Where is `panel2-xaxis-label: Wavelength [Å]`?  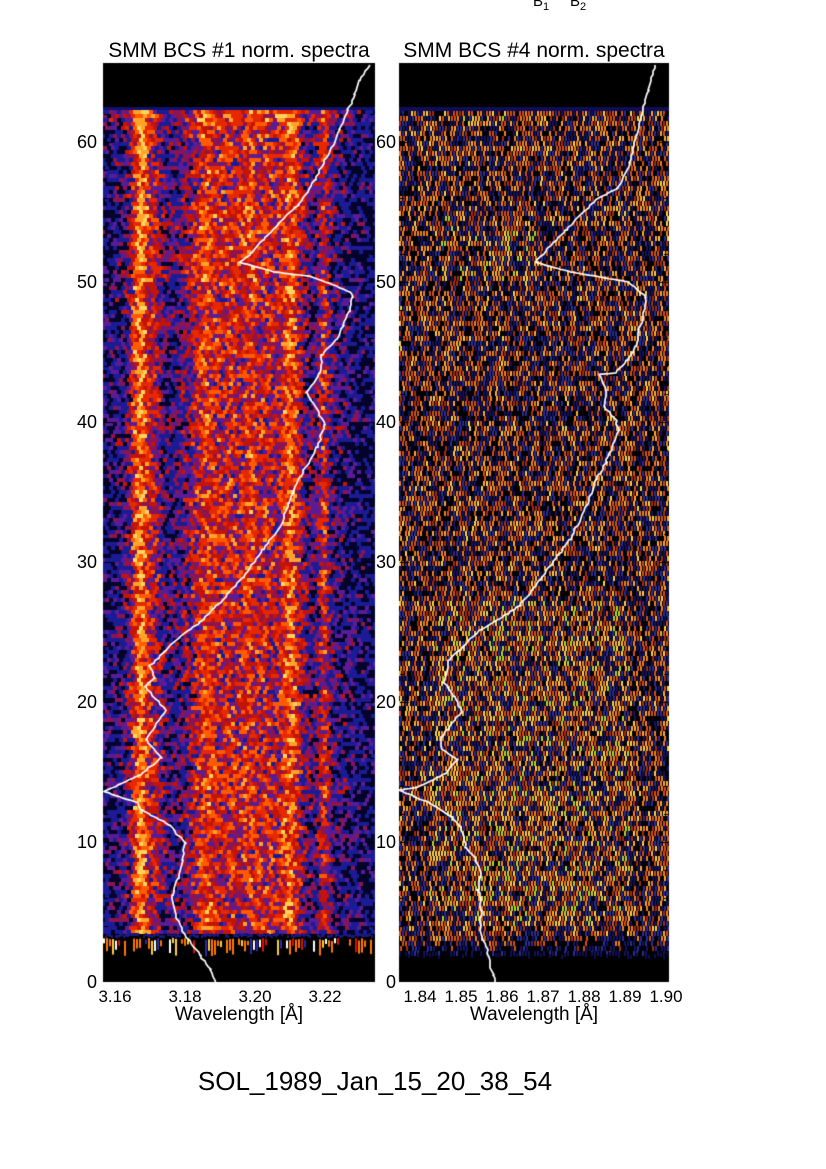 panel2-xaxis-label: Wavelength [Å] is located at coordinates (534, 1014).